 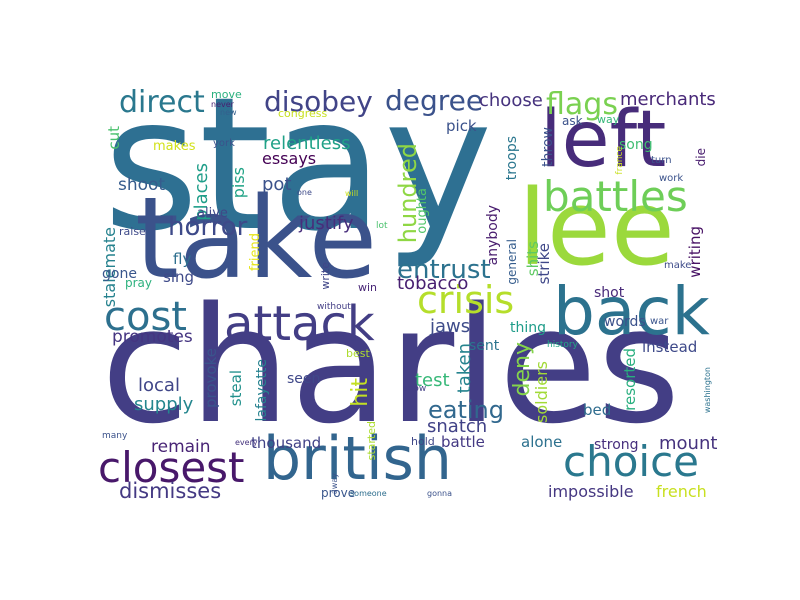 I want to click on word-prove: prove, so click(x=338, y=493).